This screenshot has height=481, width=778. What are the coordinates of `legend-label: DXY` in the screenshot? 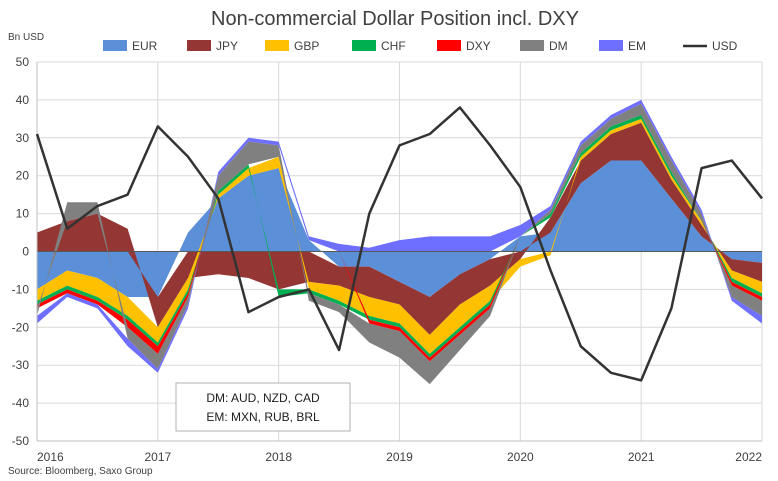 It's located at (478, 46).